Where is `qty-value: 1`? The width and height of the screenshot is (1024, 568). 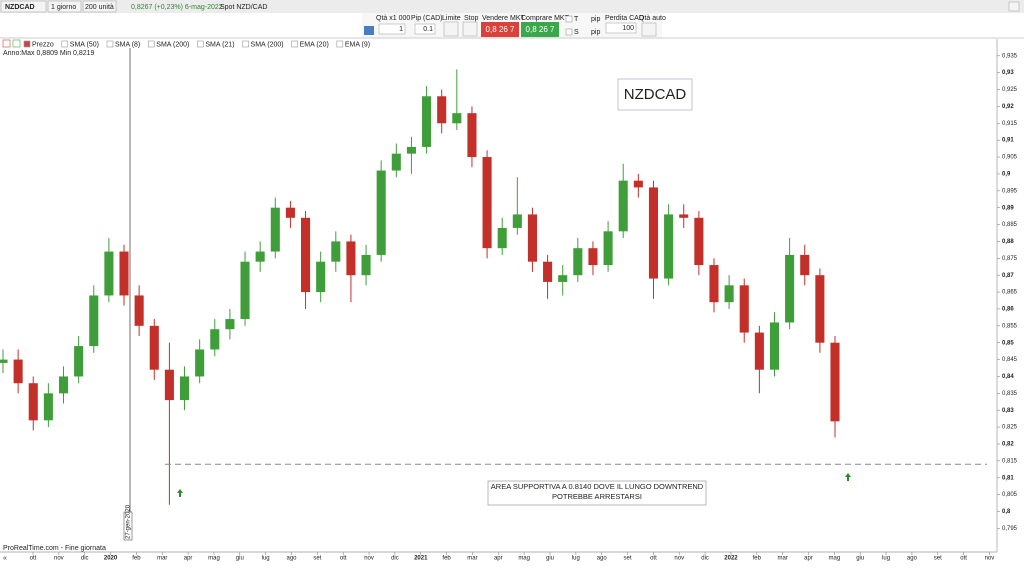 qty-value: 1 is located at coordinates (401, 29).